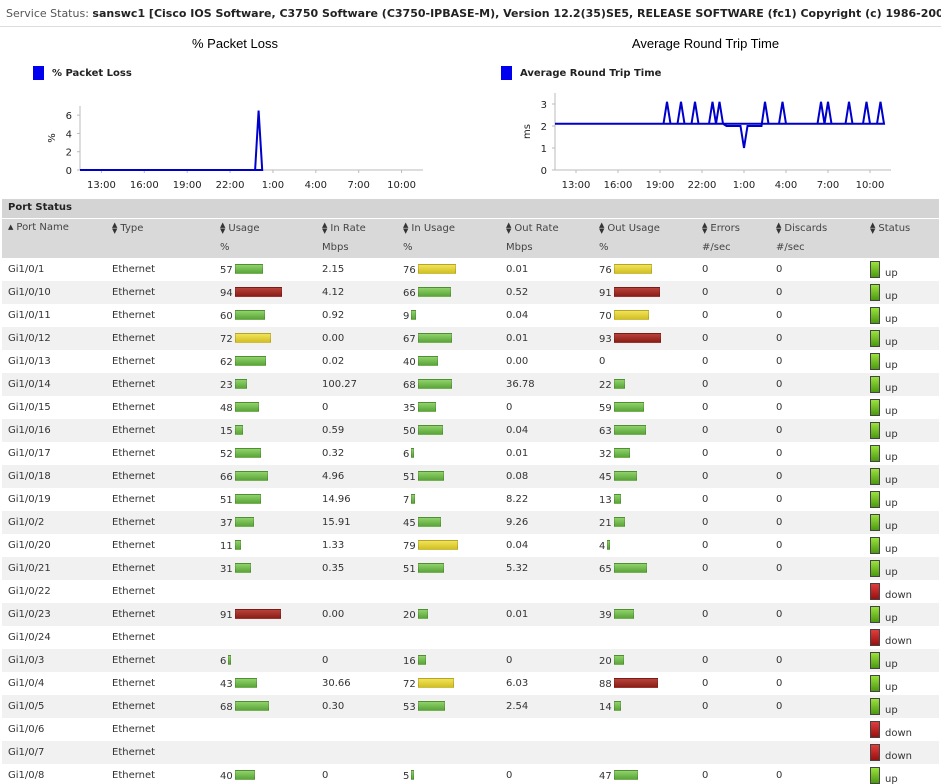  I want to click on usage-bar, so click(240, 384).